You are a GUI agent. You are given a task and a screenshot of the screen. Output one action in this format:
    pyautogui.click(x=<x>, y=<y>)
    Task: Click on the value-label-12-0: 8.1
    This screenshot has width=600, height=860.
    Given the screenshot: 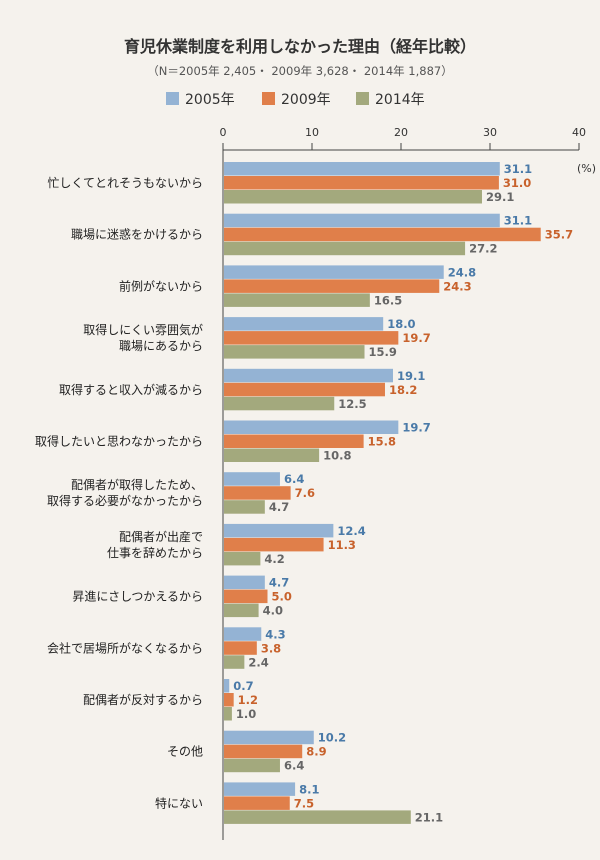 What is the action you would take?
    pyautogui.click(x=309, y=789)
    